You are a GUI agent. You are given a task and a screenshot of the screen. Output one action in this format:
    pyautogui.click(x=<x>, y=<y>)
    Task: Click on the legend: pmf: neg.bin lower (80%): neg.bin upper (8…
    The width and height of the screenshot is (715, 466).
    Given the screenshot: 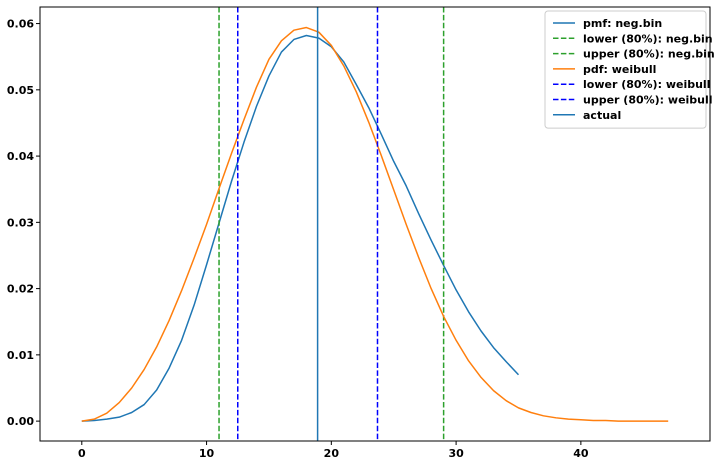 What is the action you would take?
    pyautogui.click(x=629, y=69)
    